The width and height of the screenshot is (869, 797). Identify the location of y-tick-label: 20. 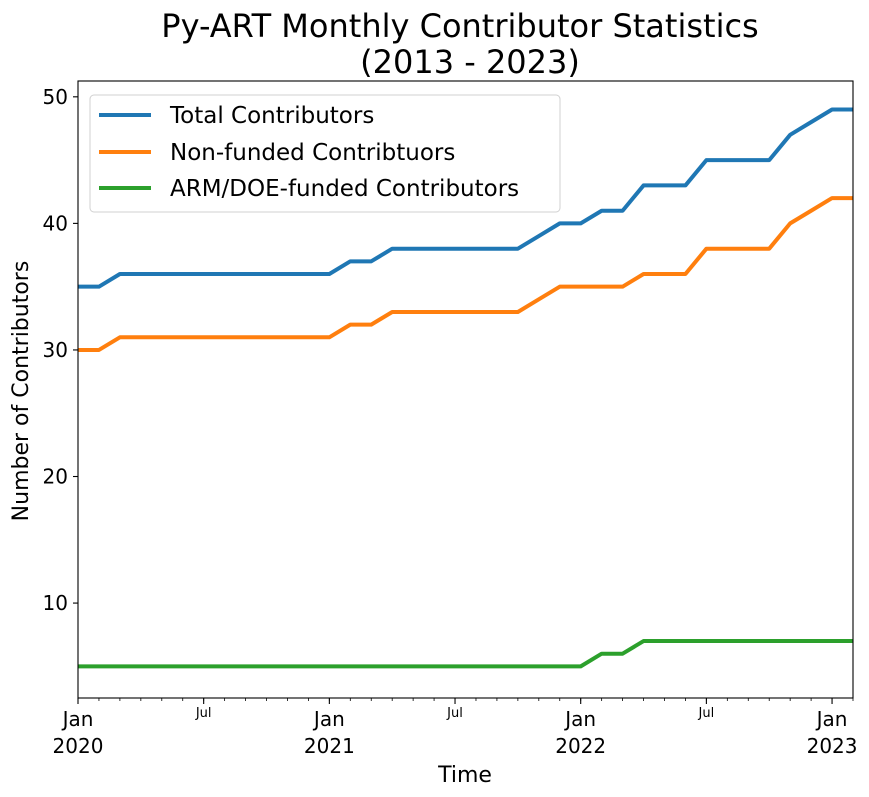
(55, 477).